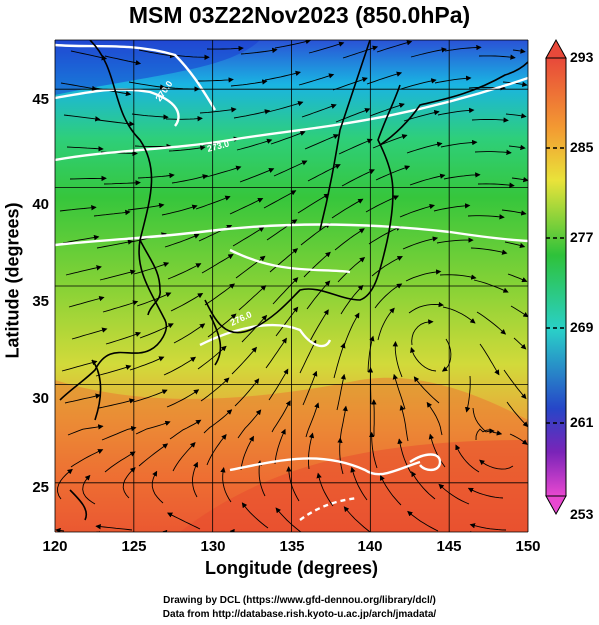 This screenshot has height=625, width=599. I want to click on x-tick-label: 150, so click(527, 546).